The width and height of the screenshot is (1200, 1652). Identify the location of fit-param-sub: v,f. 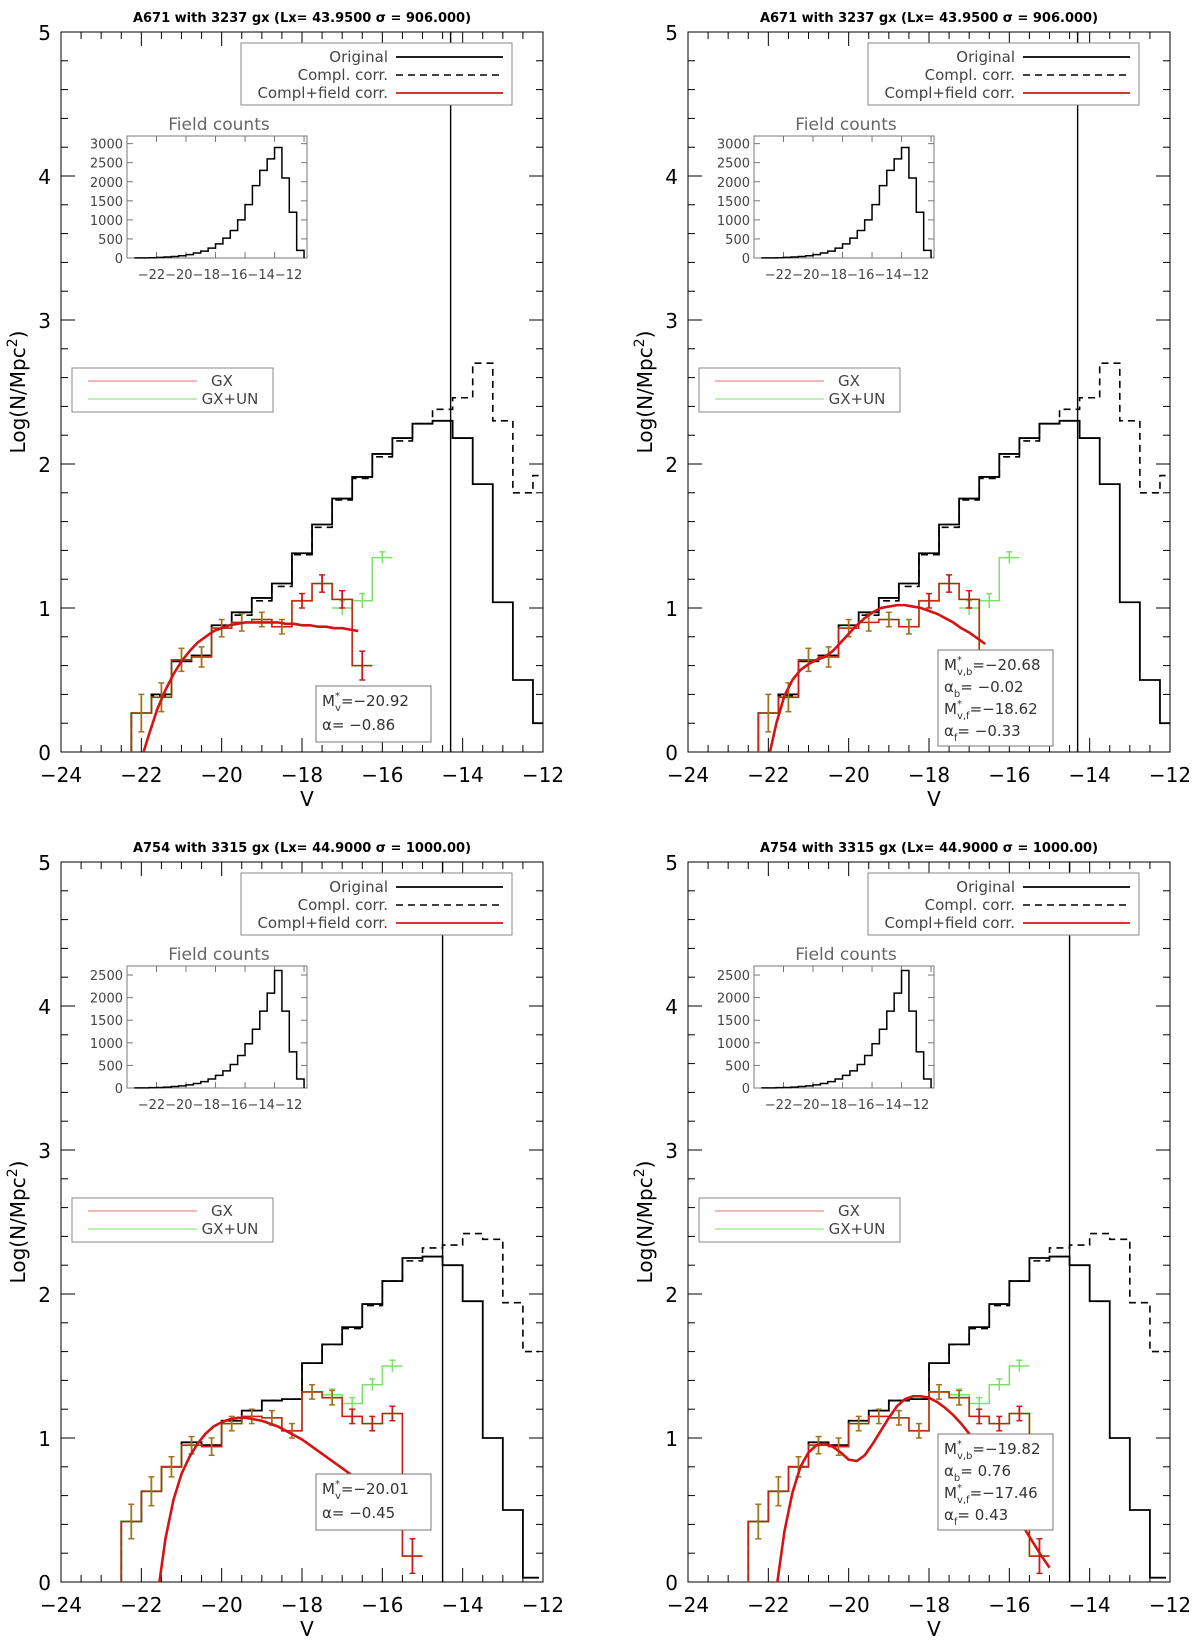
(963, 1500).